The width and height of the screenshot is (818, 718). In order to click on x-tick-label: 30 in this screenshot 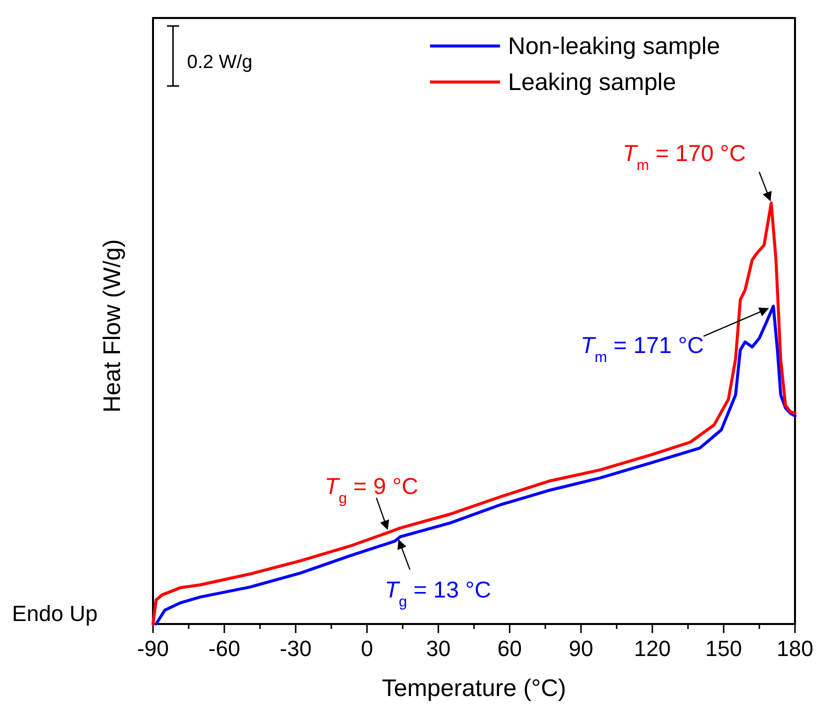, I will do `click(438, 648)`.